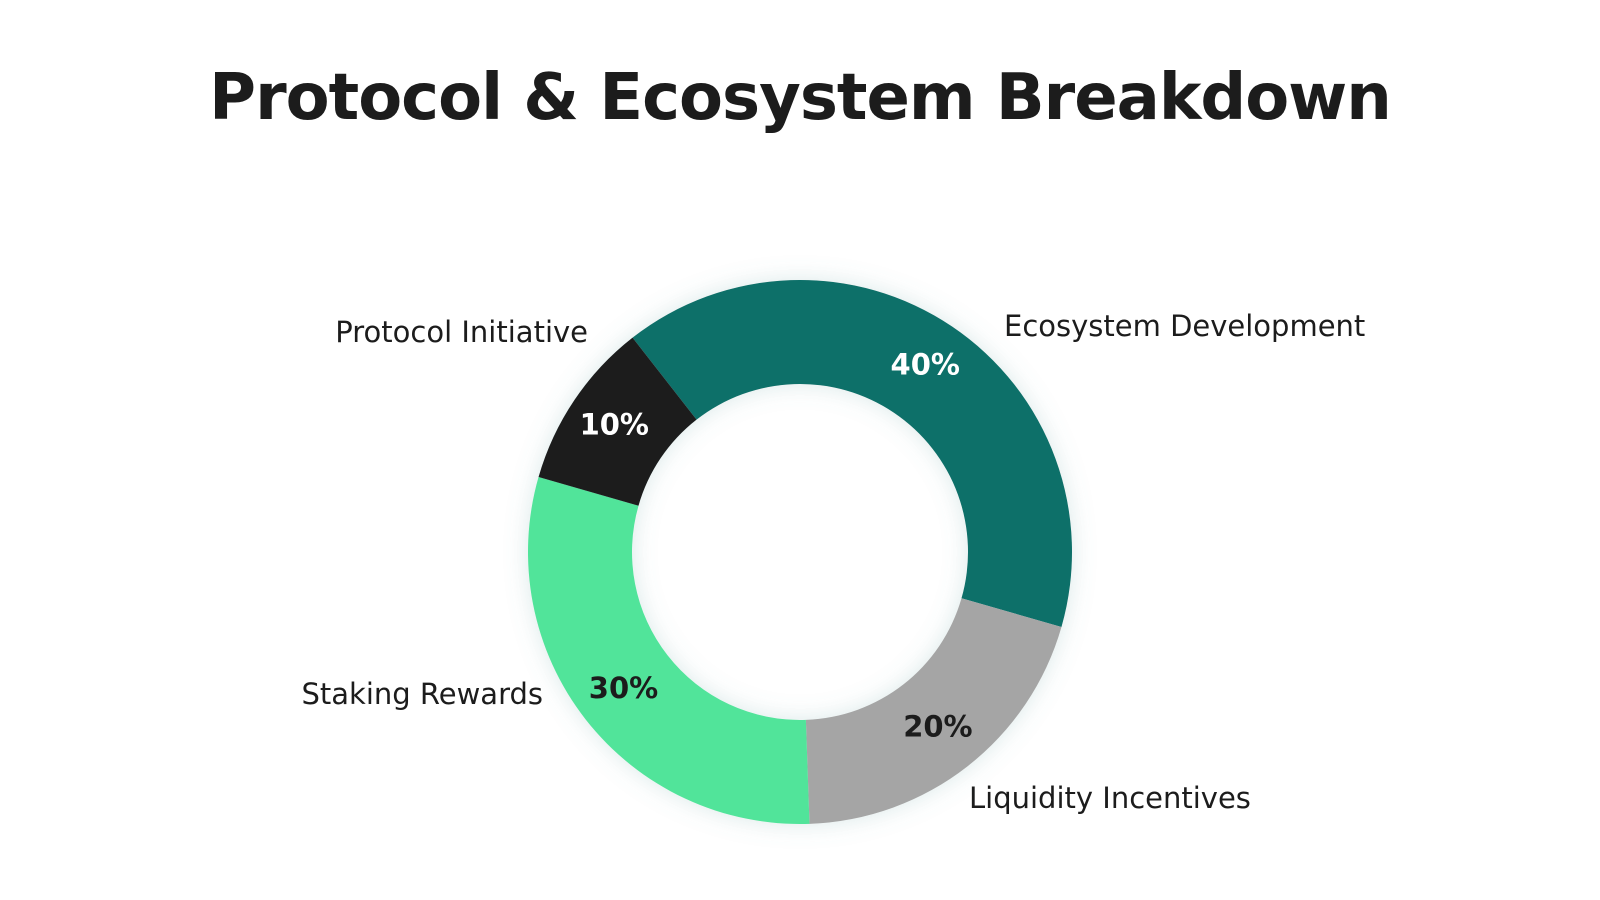  Describe the element at coordinates (937, 727) in the screenshot. I see `slice-percent-label: 20%` at that location.